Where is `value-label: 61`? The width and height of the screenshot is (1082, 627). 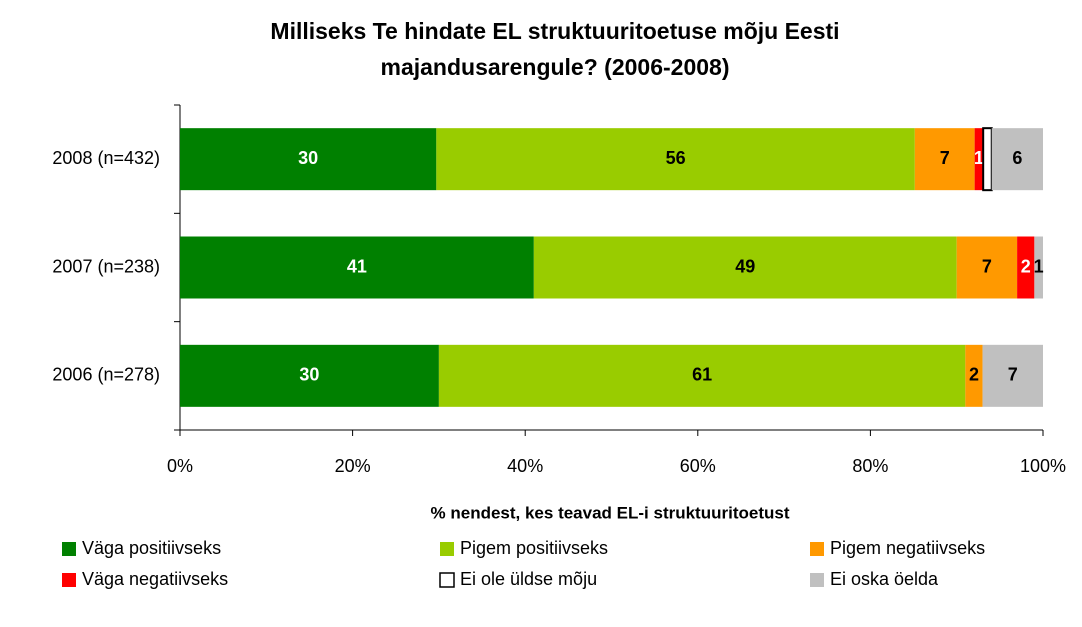
value-label: 61 is located at coordinates (702, 375).